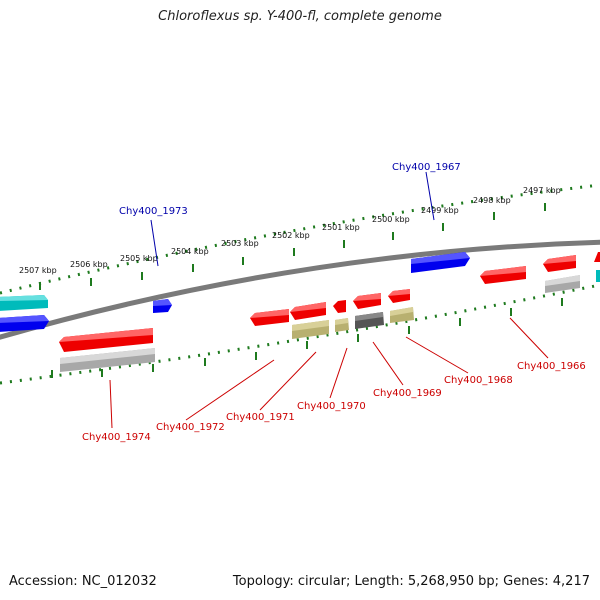  What do you see at coordinates (240, 243) in the screenshot?
I see `scale-label: 2503 kbp` at bounding box center [240, 243].